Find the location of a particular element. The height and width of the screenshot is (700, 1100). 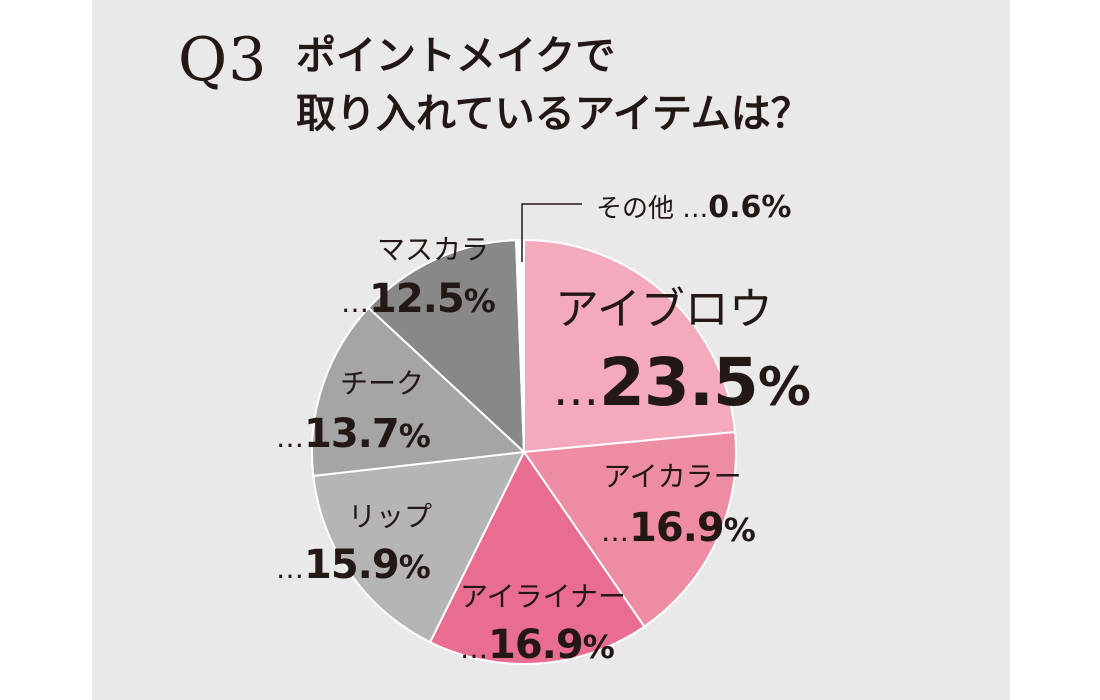

chart-title-line-1: ポイントメイクで is located at coordinates (456, 56).